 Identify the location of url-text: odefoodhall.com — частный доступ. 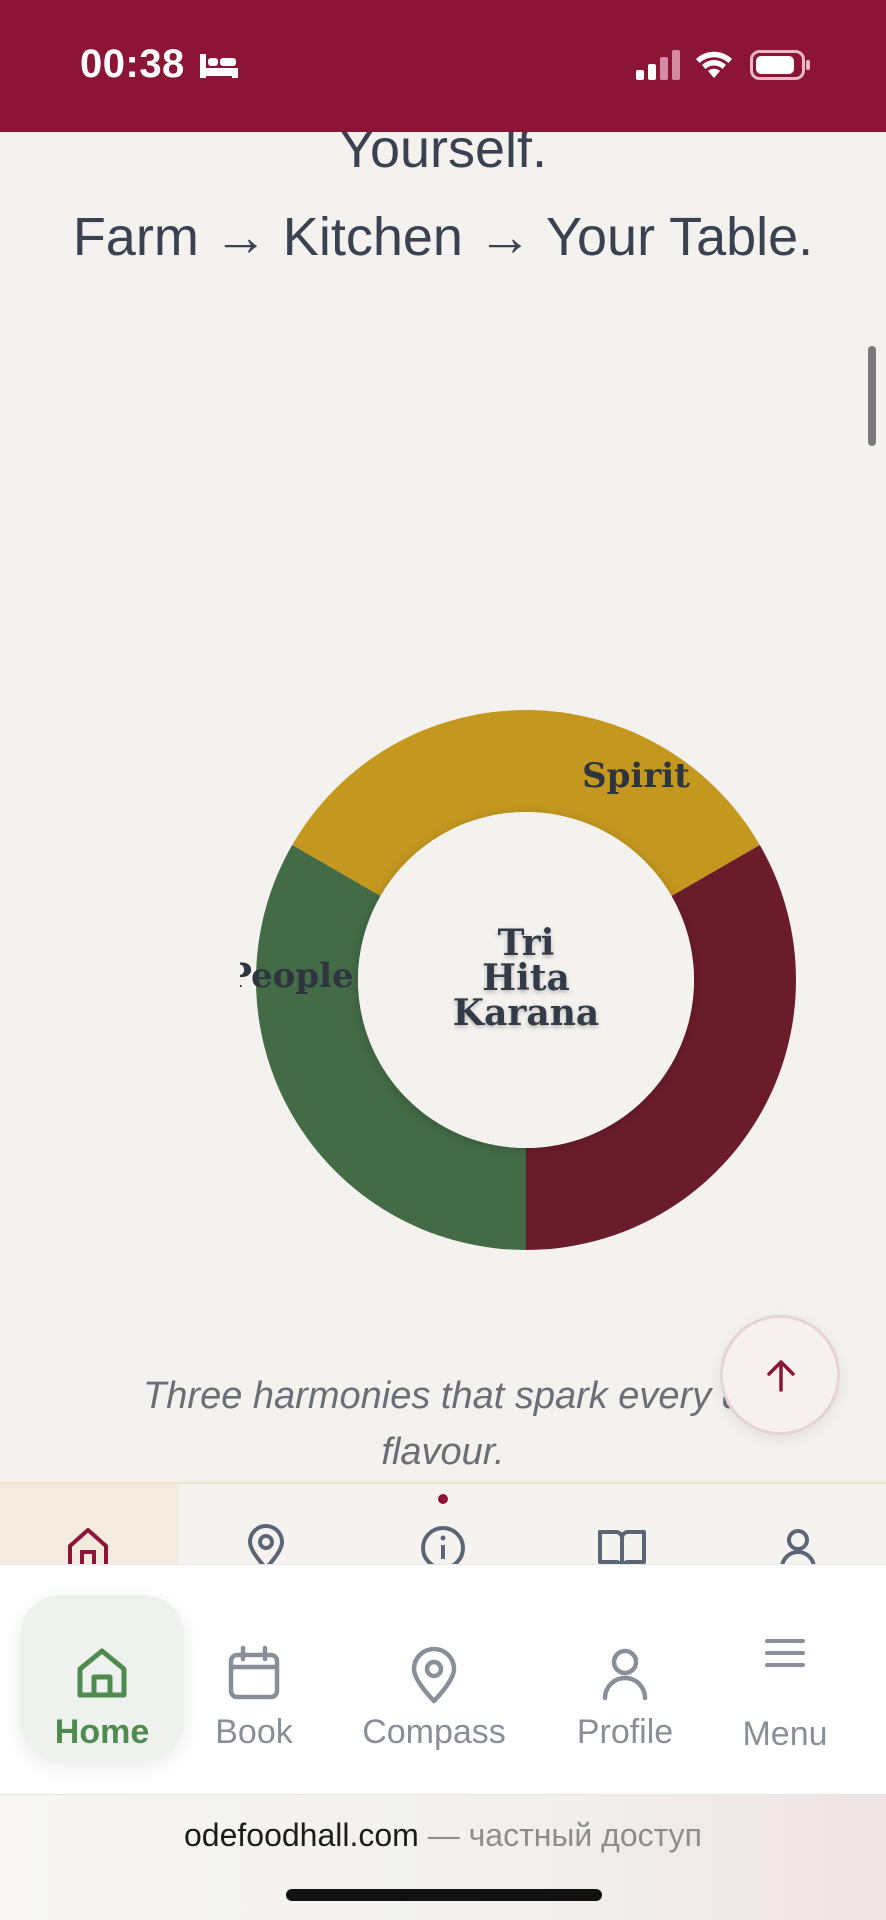
(443, 1835).